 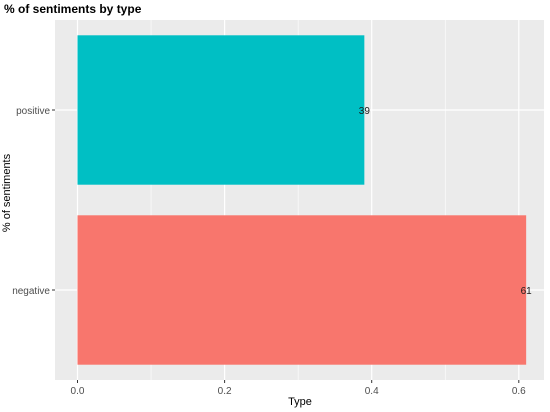 I want to click on y-tick-label-positive: positive, so click(x=33, y=111).